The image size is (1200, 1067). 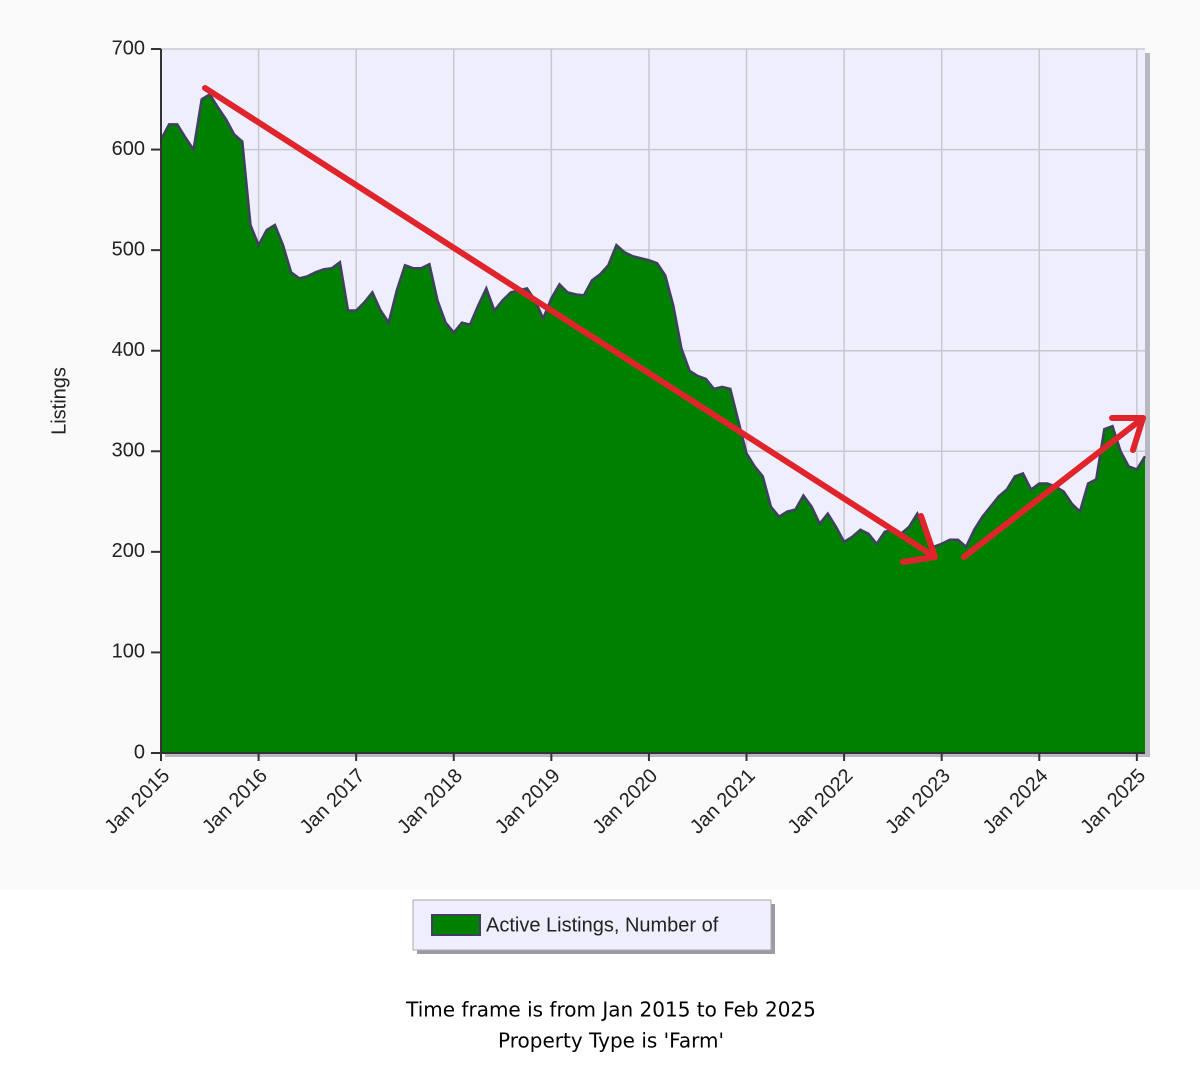 I want to click on legend: Active Listings, Number of, so click(x=593, y=926).